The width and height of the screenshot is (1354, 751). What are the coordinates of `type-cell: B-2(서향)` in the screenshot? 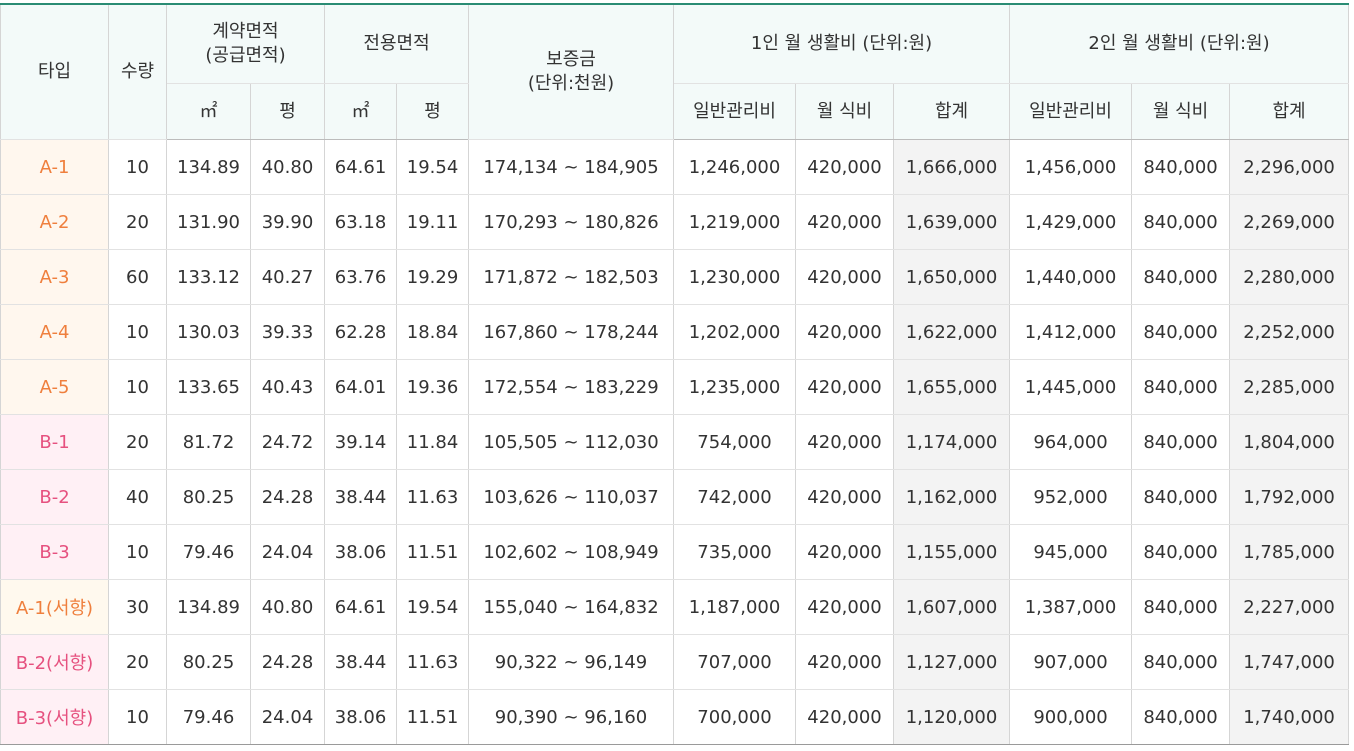 It's located at (54, 662).